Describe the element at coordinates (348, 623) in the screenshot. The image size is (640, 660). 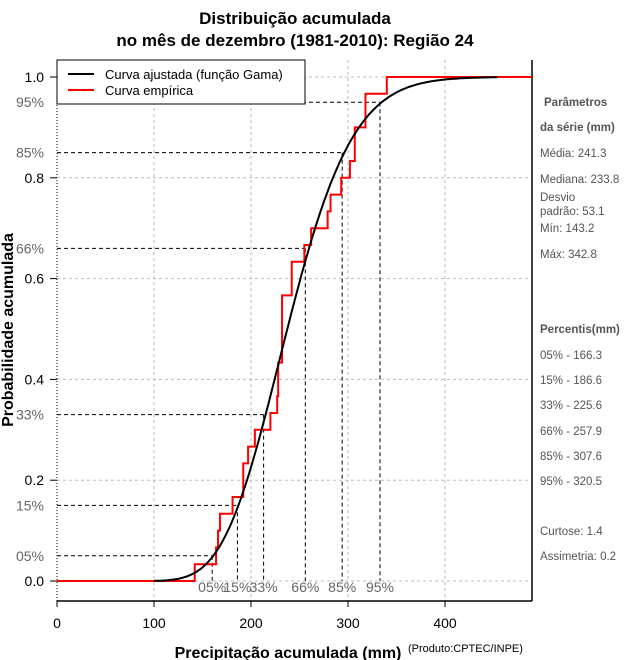
I see `x-tick-label: 300` at that location.